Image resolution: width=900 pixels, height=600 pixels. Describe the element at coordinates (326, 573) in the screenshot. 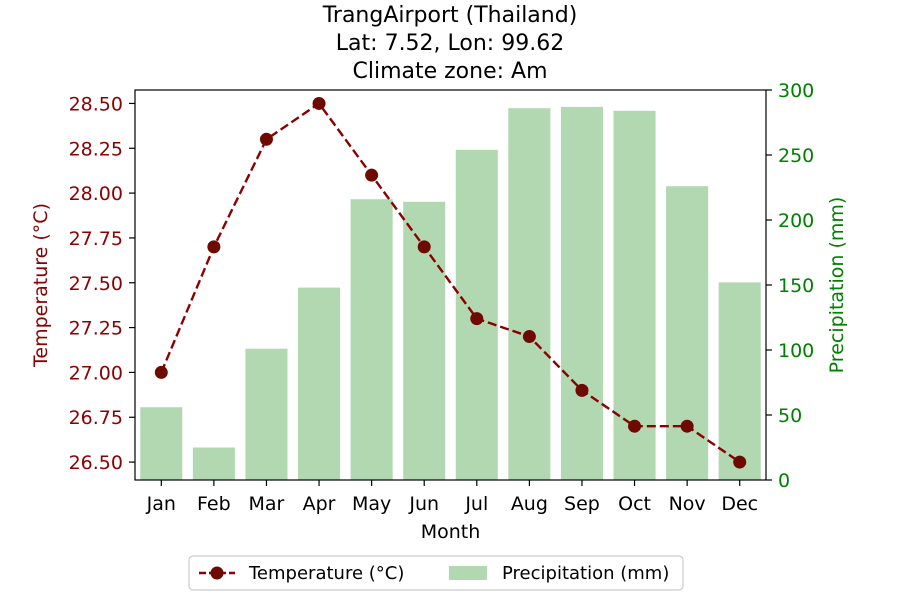

I see `legend-label-temperature: Temperature (°C)` at that location.